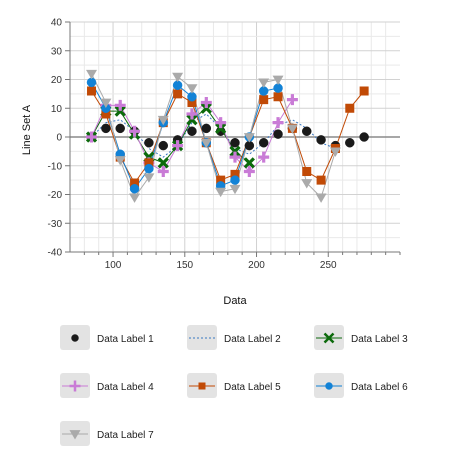 The width and height of the screenshot is (470, 470). What do you see at coordinates (55, 253) in the screenshot?
I see `y-tick-label: -40` at bounding box center [55, 253].